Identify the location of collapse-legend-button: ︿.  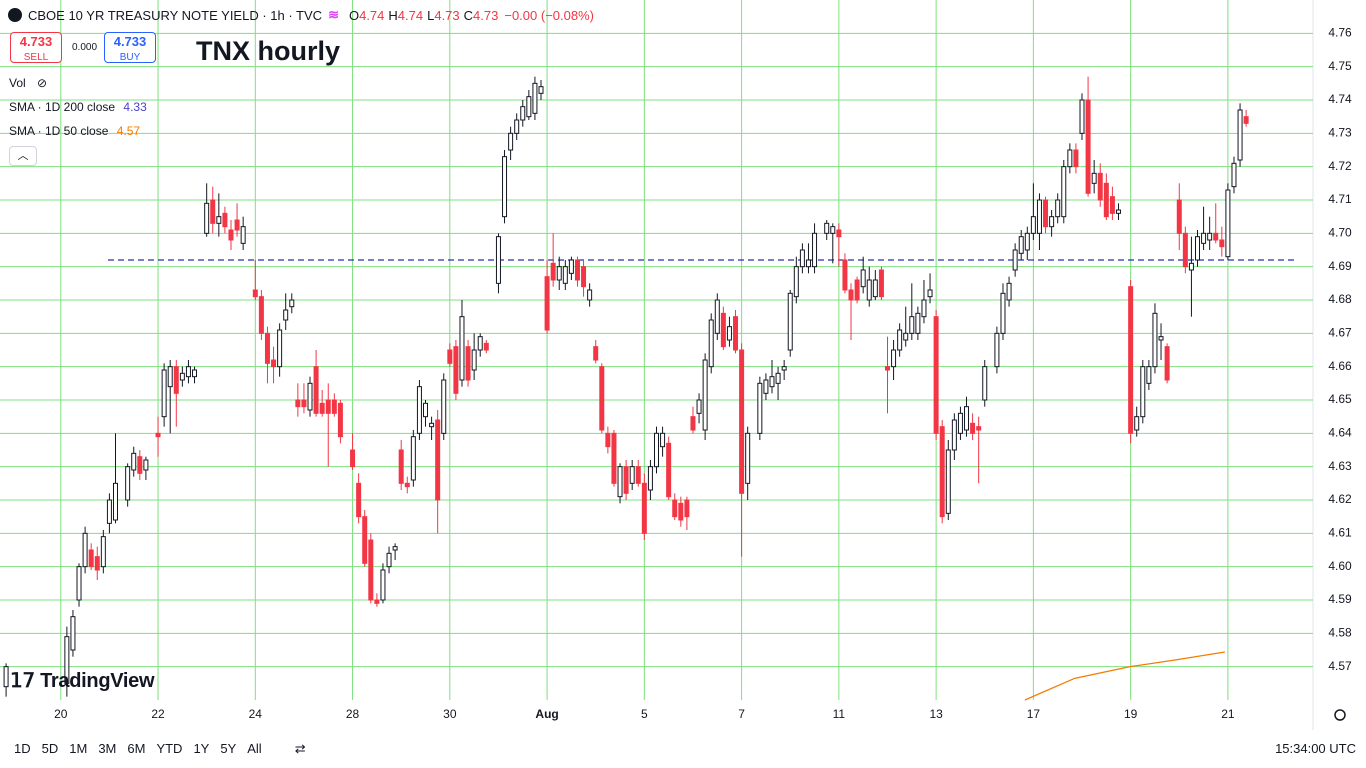
(23, 156).